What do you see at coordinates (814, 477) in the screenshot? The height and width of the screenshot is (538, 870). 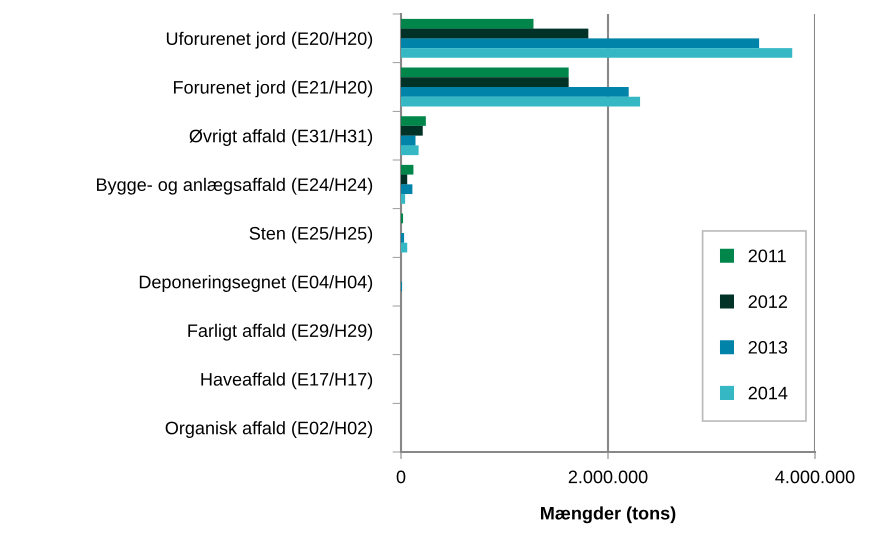 I see `x-tick-label: 4.000.000` at bounding box center [814, 477].